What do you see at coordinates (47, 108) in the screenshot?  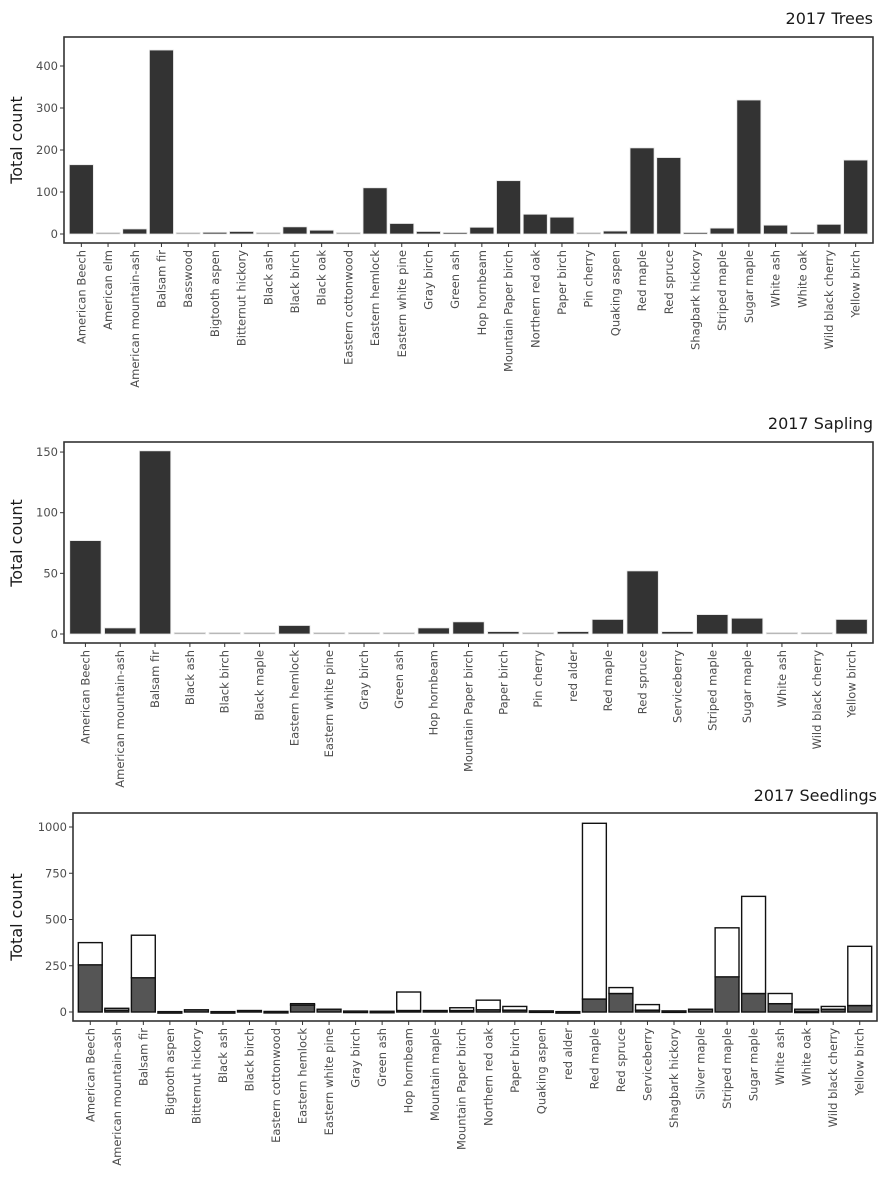 I see `trees-y-tick-label: 300` at bounding box center [47, 108].